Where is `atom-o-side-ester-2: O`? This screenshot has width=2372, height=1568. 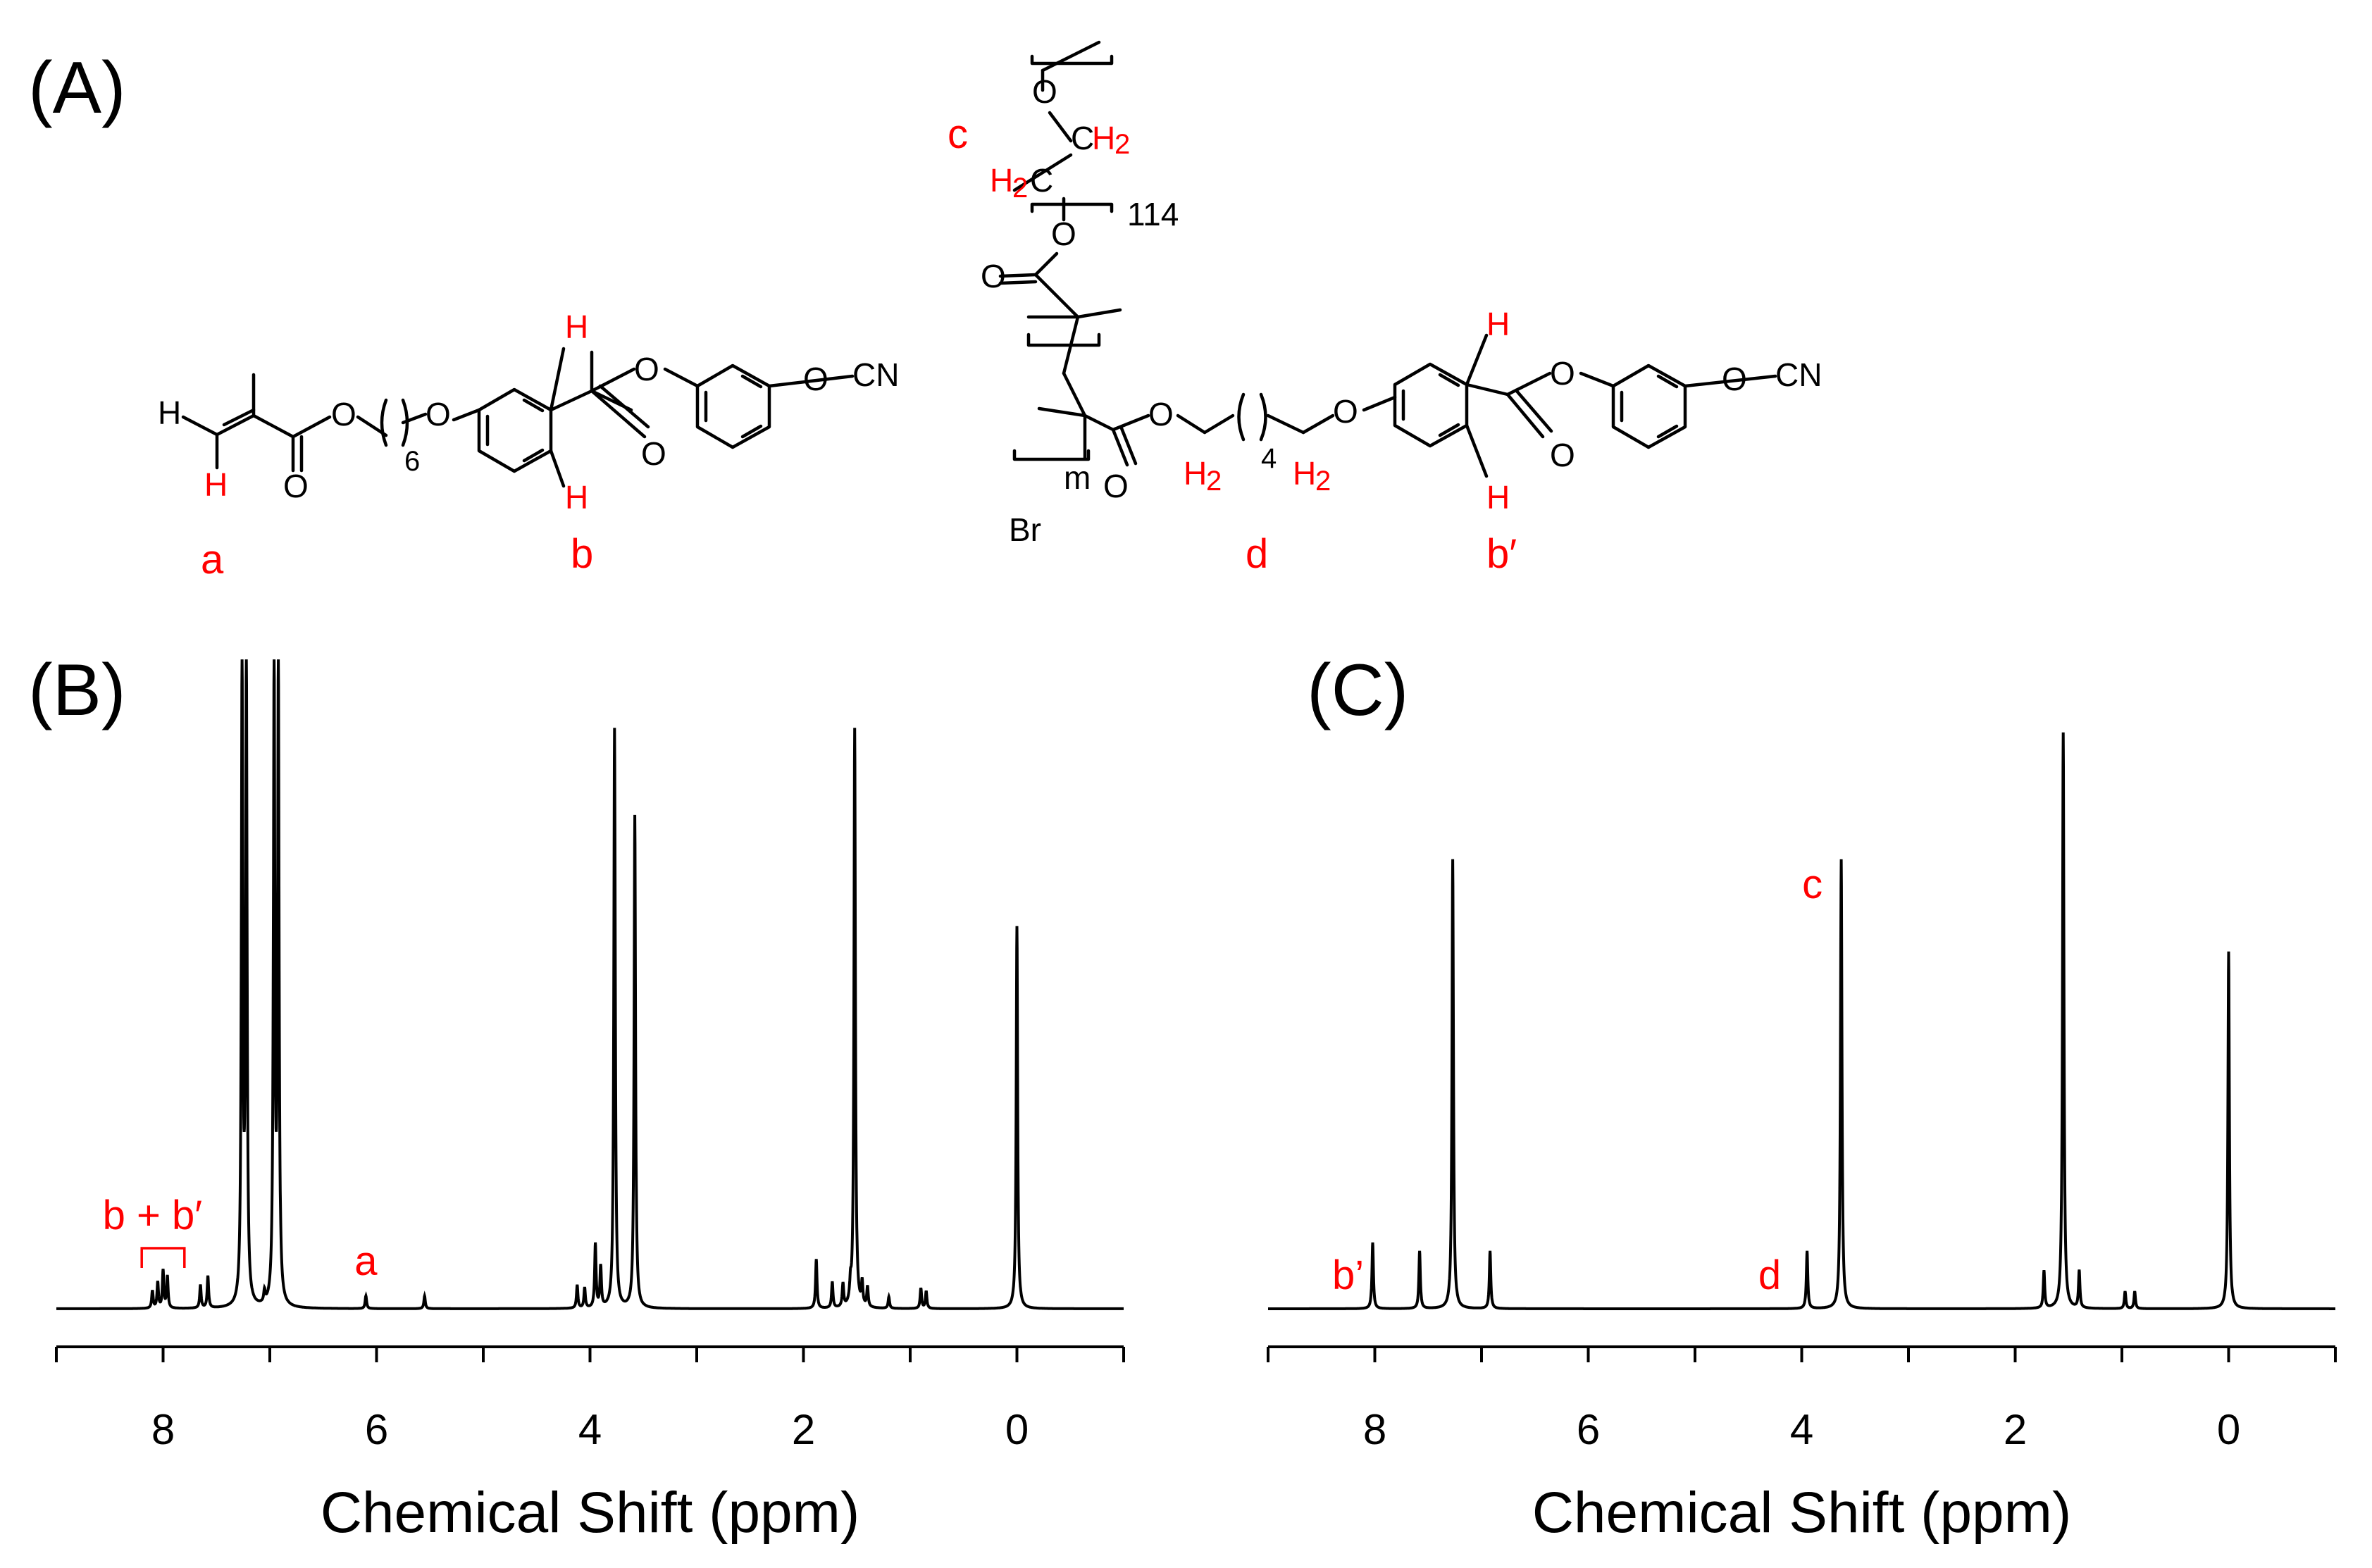 atom-o-side-ester-2: O is located at coordinates (1562, 373).